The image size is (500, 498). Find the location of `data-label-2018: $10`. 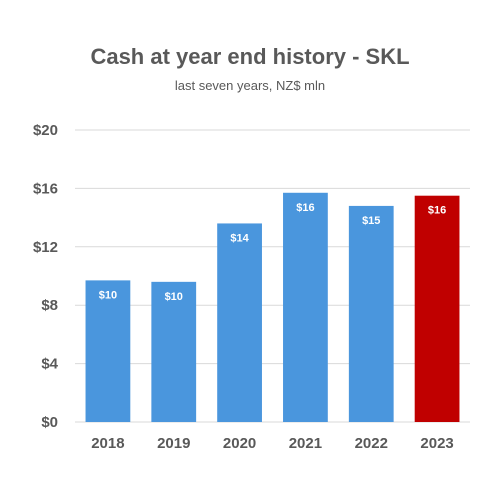

data-label-2018: $10 is located at coordinates (108, 295).